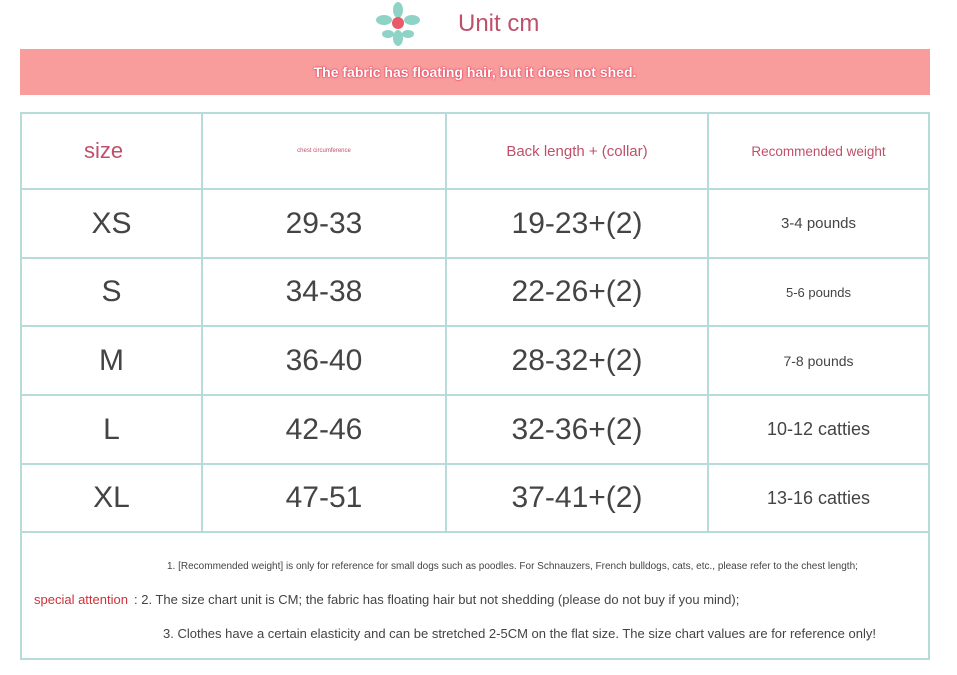  I want to click on table-row: XL 47-51 37-41+(2) 13-16 catties, so click(475, 499).